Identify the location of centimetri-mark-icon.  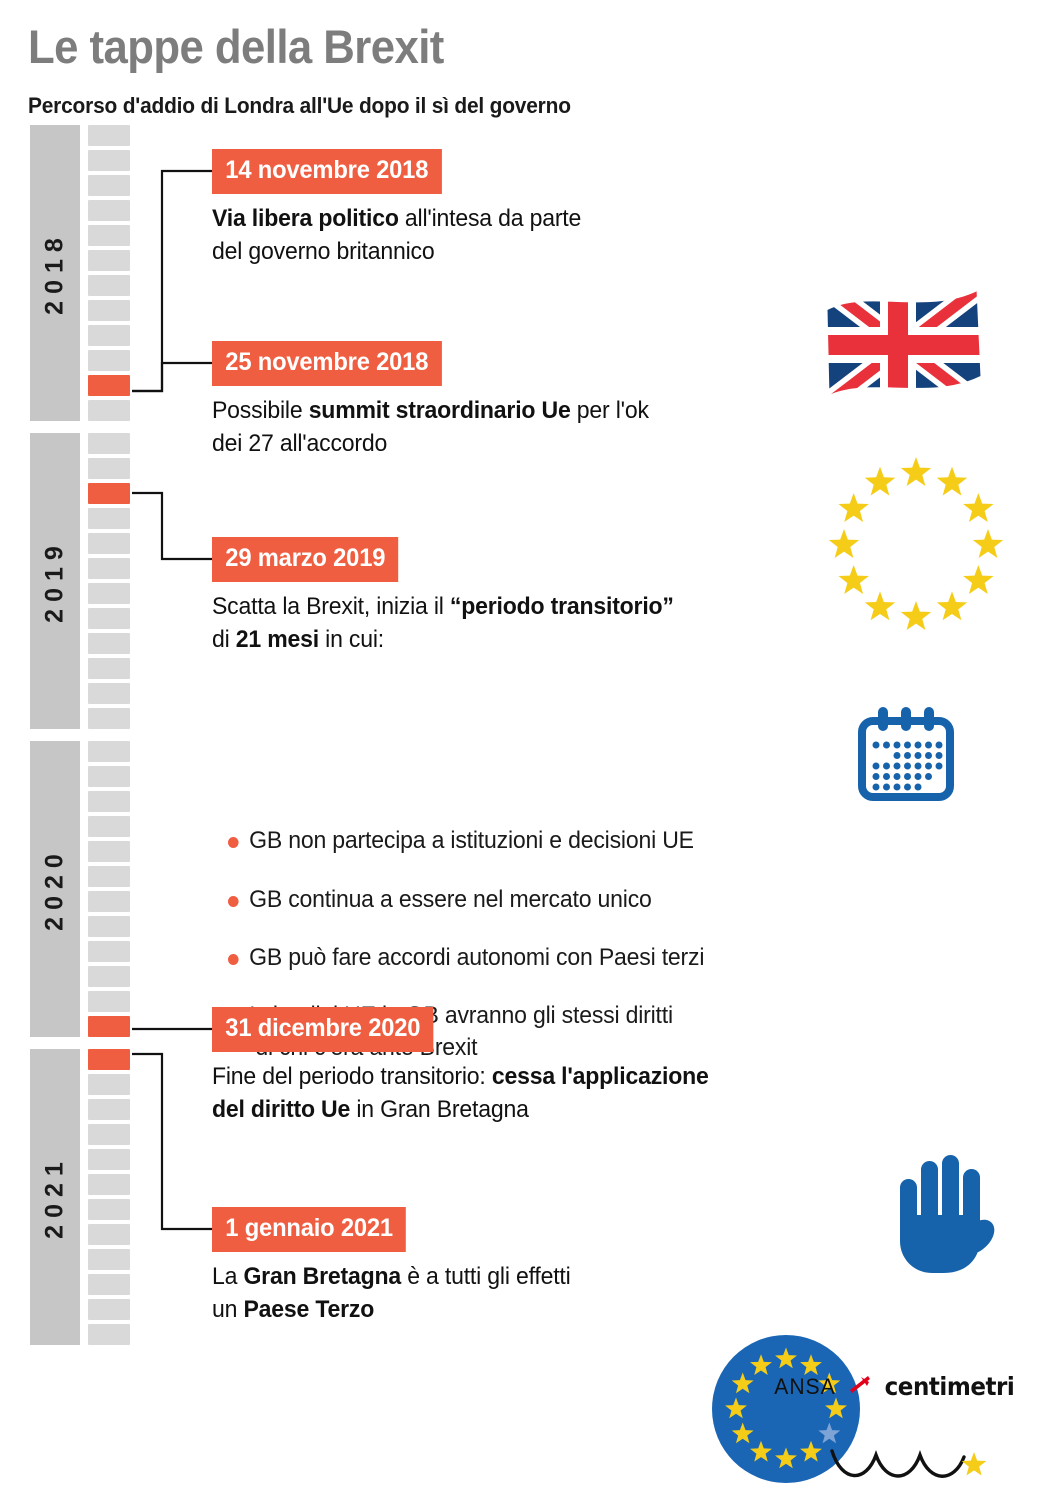
(860, 1386).